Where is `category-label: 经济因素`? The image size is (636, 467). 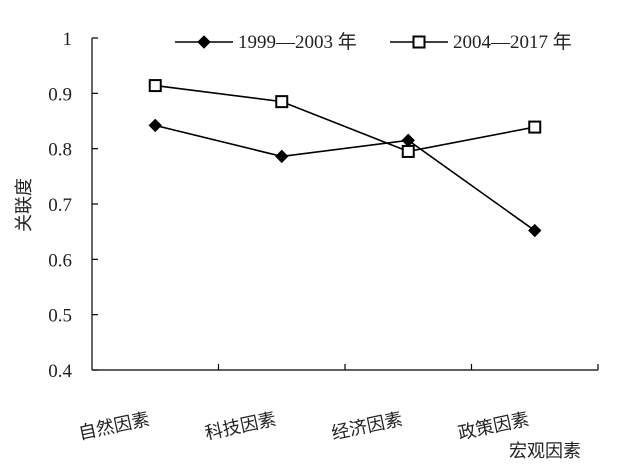 category-label: 经济因素 is located at coordinates (367, 427).